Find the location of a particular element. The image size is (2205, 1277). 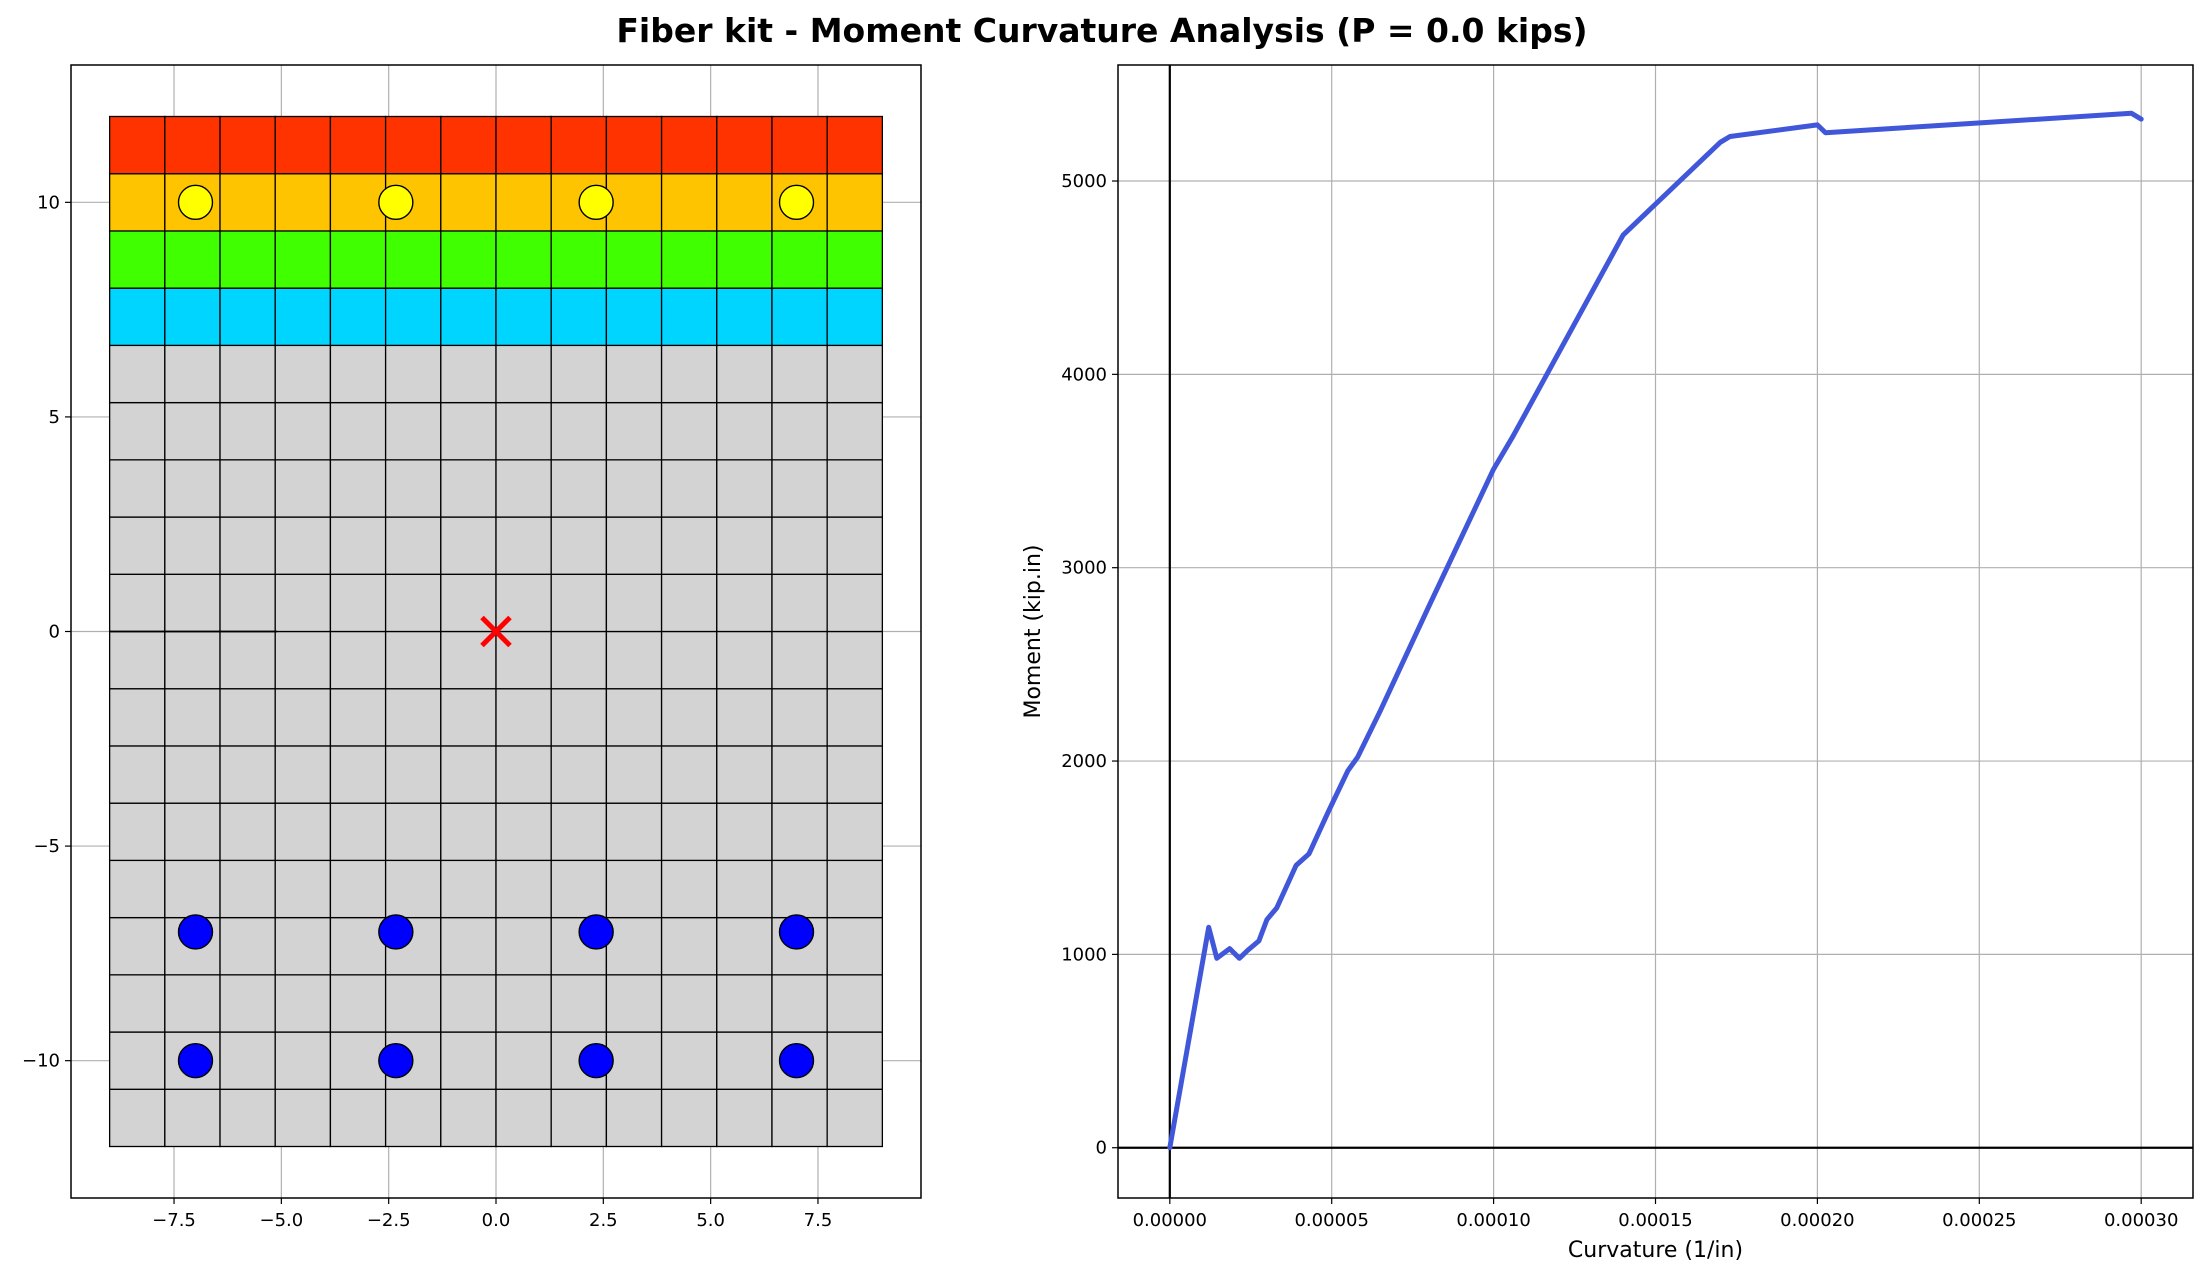

section-annotations is located at coordinates (310, 631).